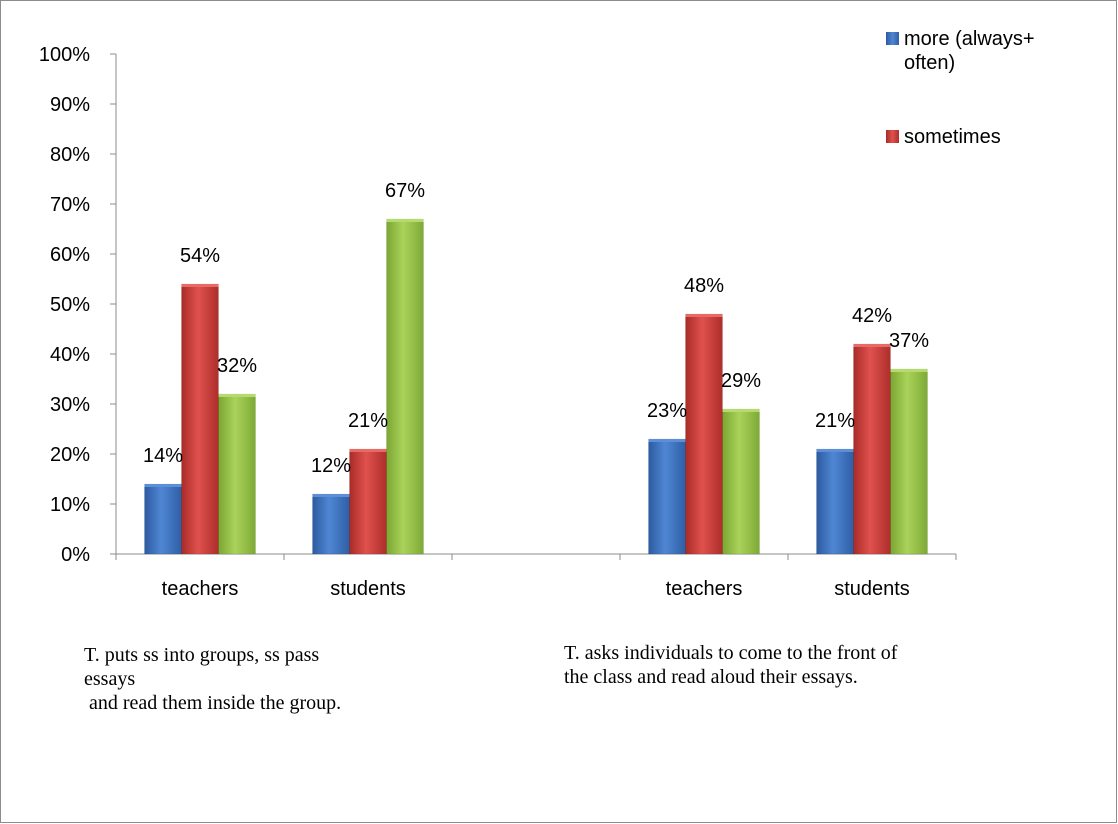 This screenshot has height=824, width=1118. Describe the element at coordinates (892, 38) in the screenshot. I see `legend-swatch-more` at that location.